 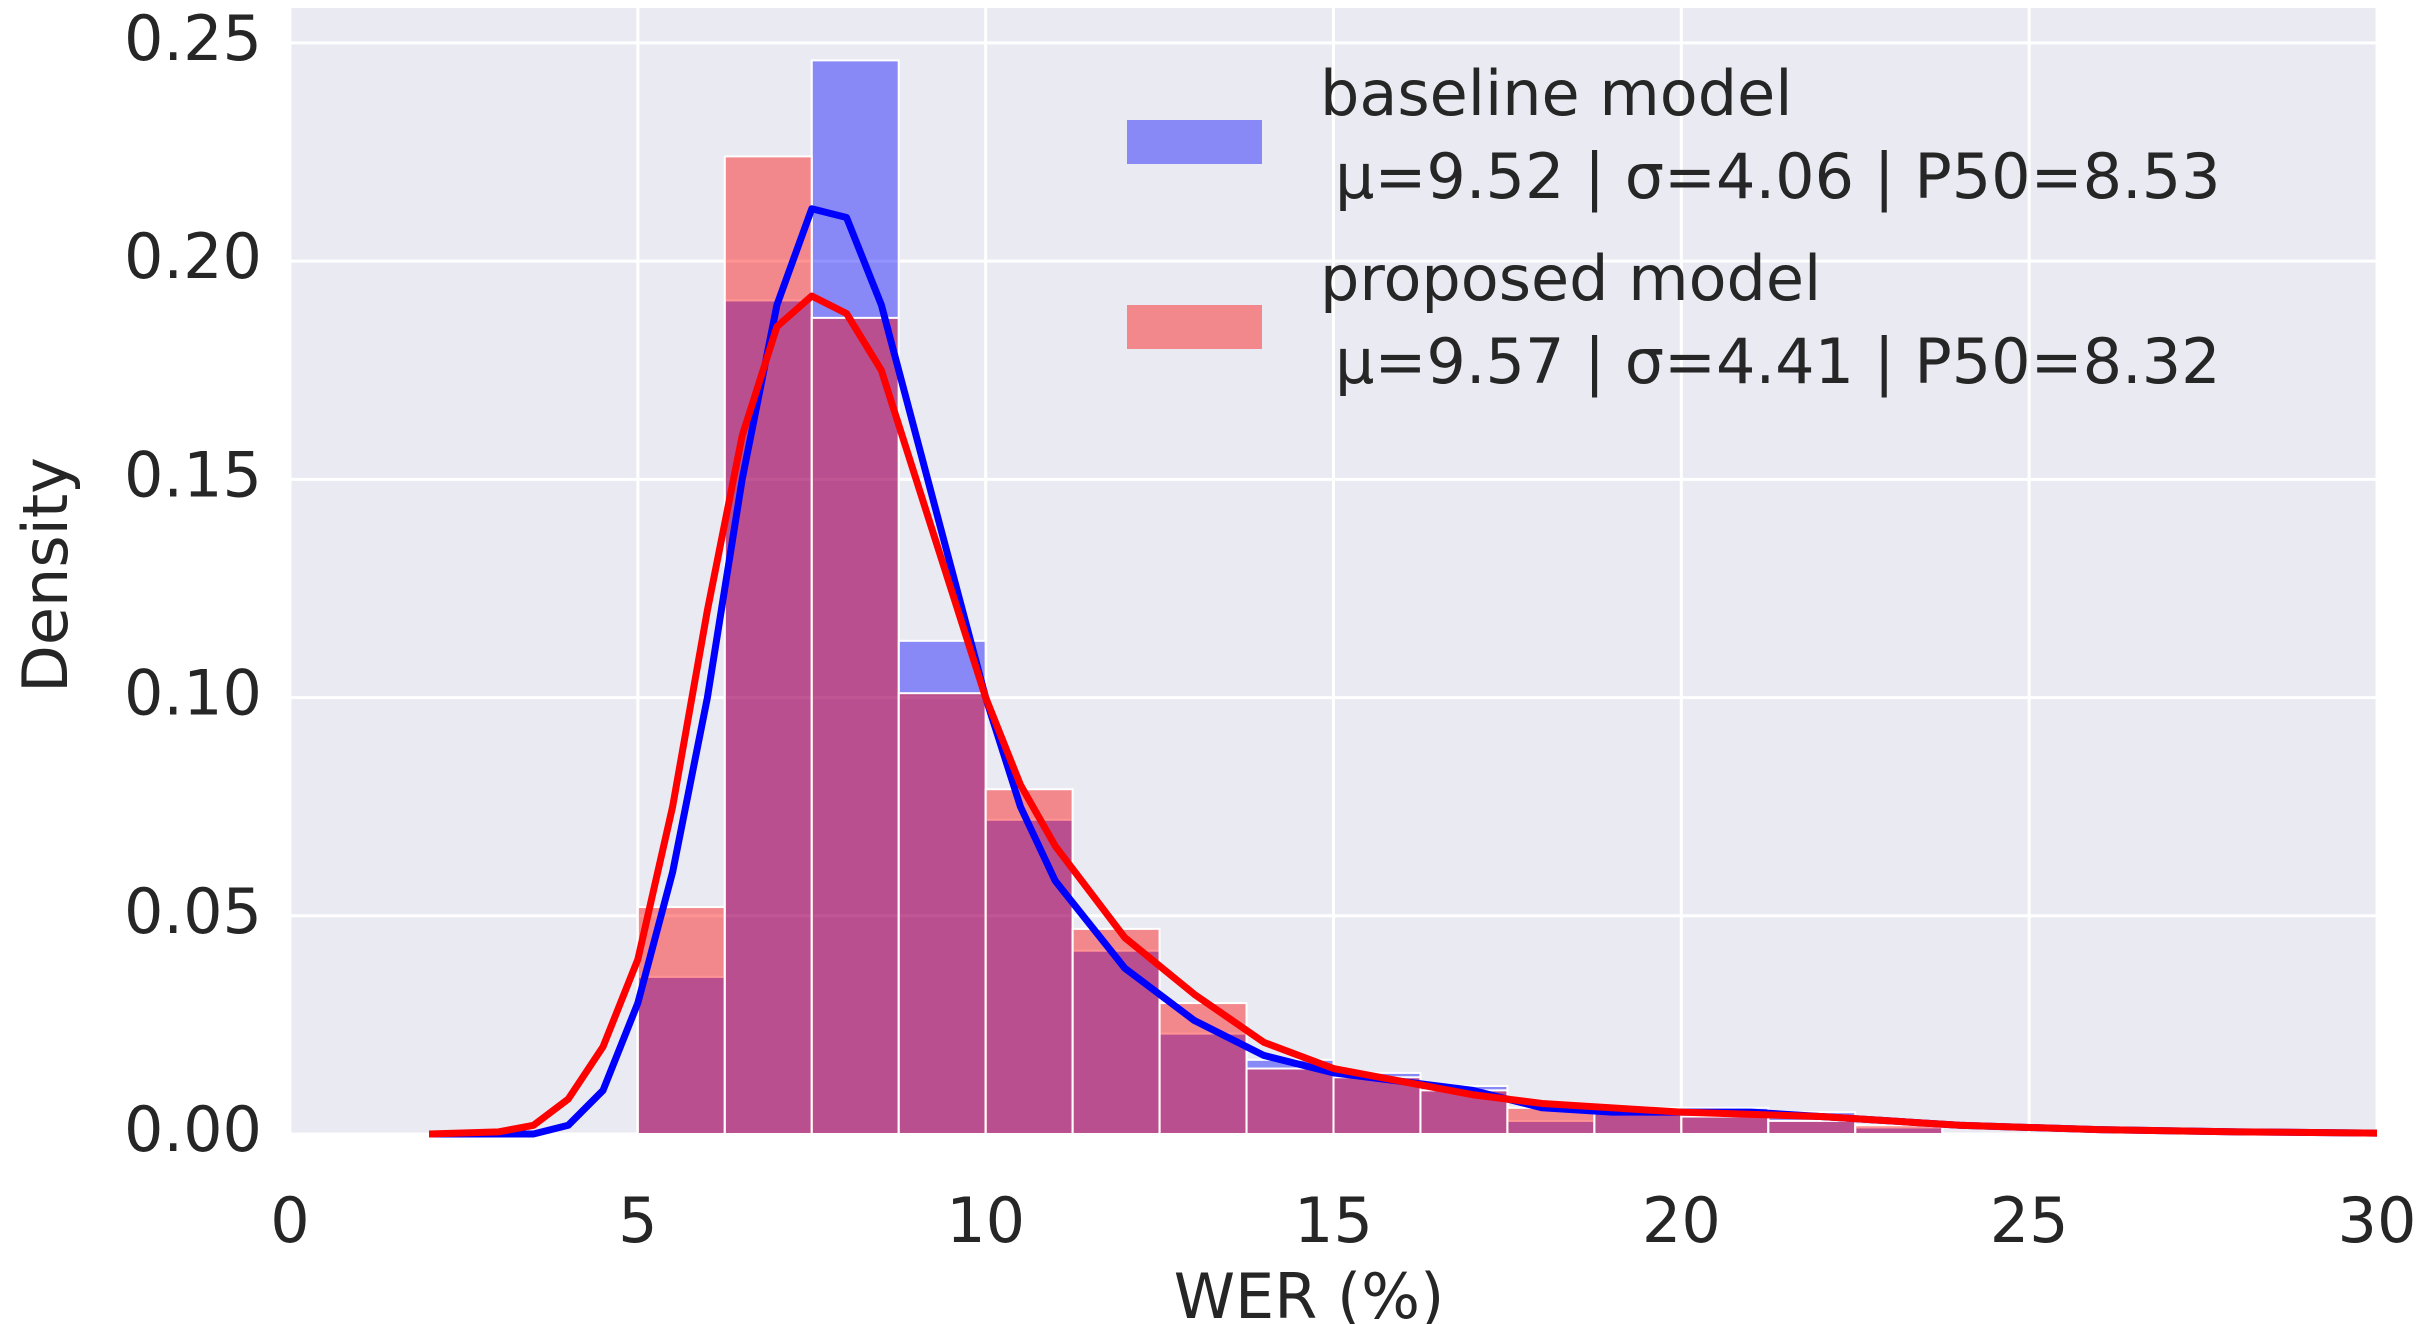 I want to click on legend-stats: μ=9.57 | σ=4.41 | P50=8.32, so click(x=1778, y=362).